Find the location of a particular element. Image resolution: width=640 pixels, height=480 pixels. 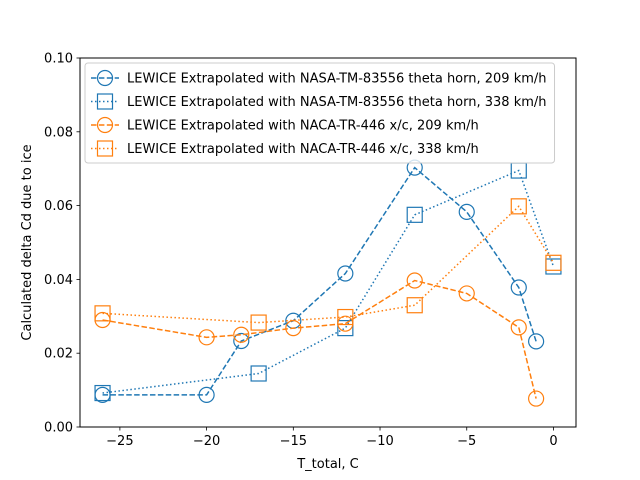

x-tick-label: −25 is located at coordinates (119, 441).